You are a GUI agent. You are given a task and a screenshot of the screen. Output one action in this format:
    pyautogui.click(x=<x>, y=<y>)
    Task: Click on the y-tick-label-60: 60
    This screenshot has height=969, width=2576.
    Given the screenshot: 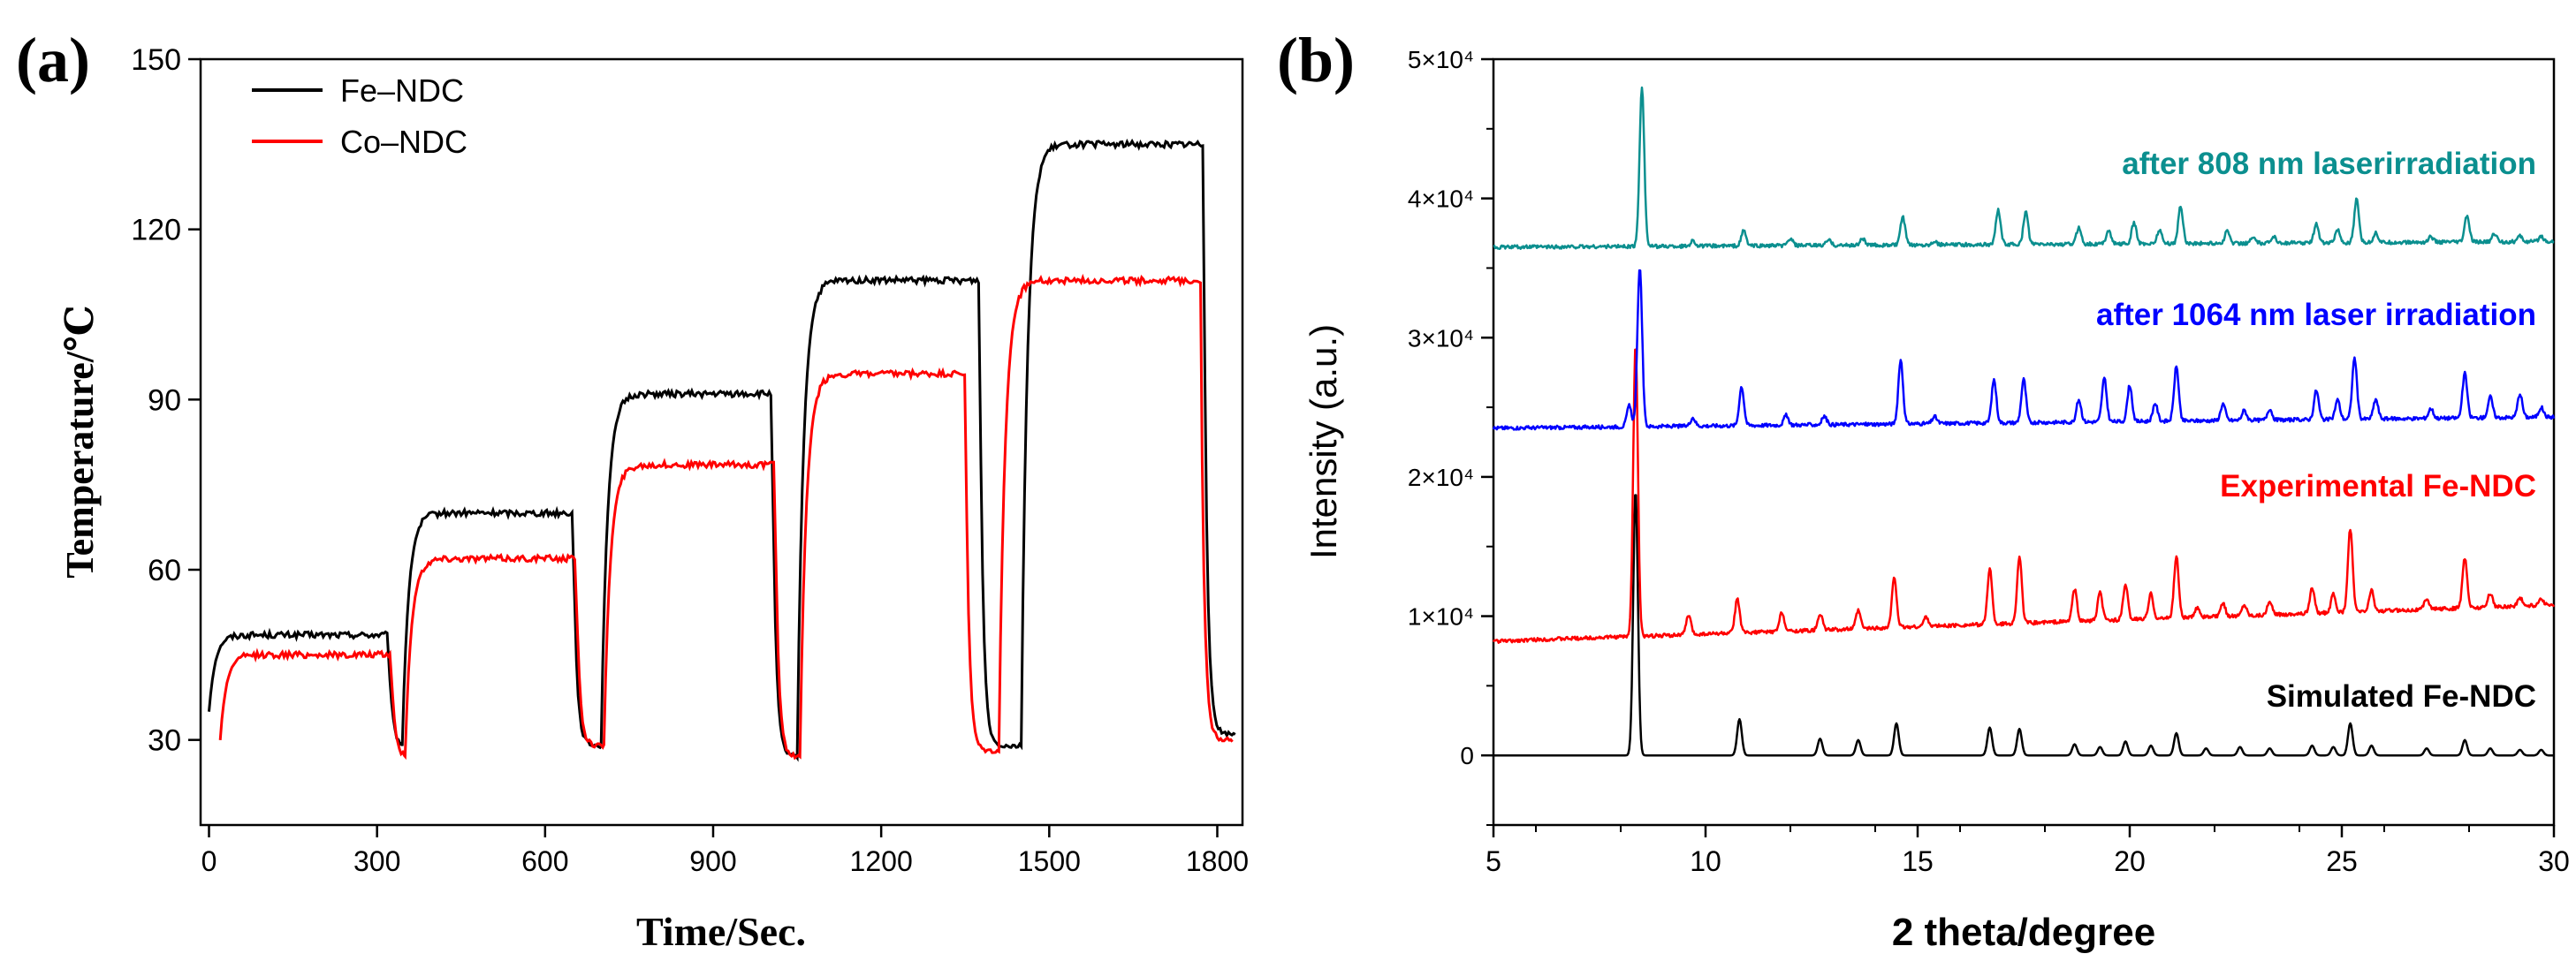 What is the action you would take?
    pyautogui.click(x=164, y=571)
    